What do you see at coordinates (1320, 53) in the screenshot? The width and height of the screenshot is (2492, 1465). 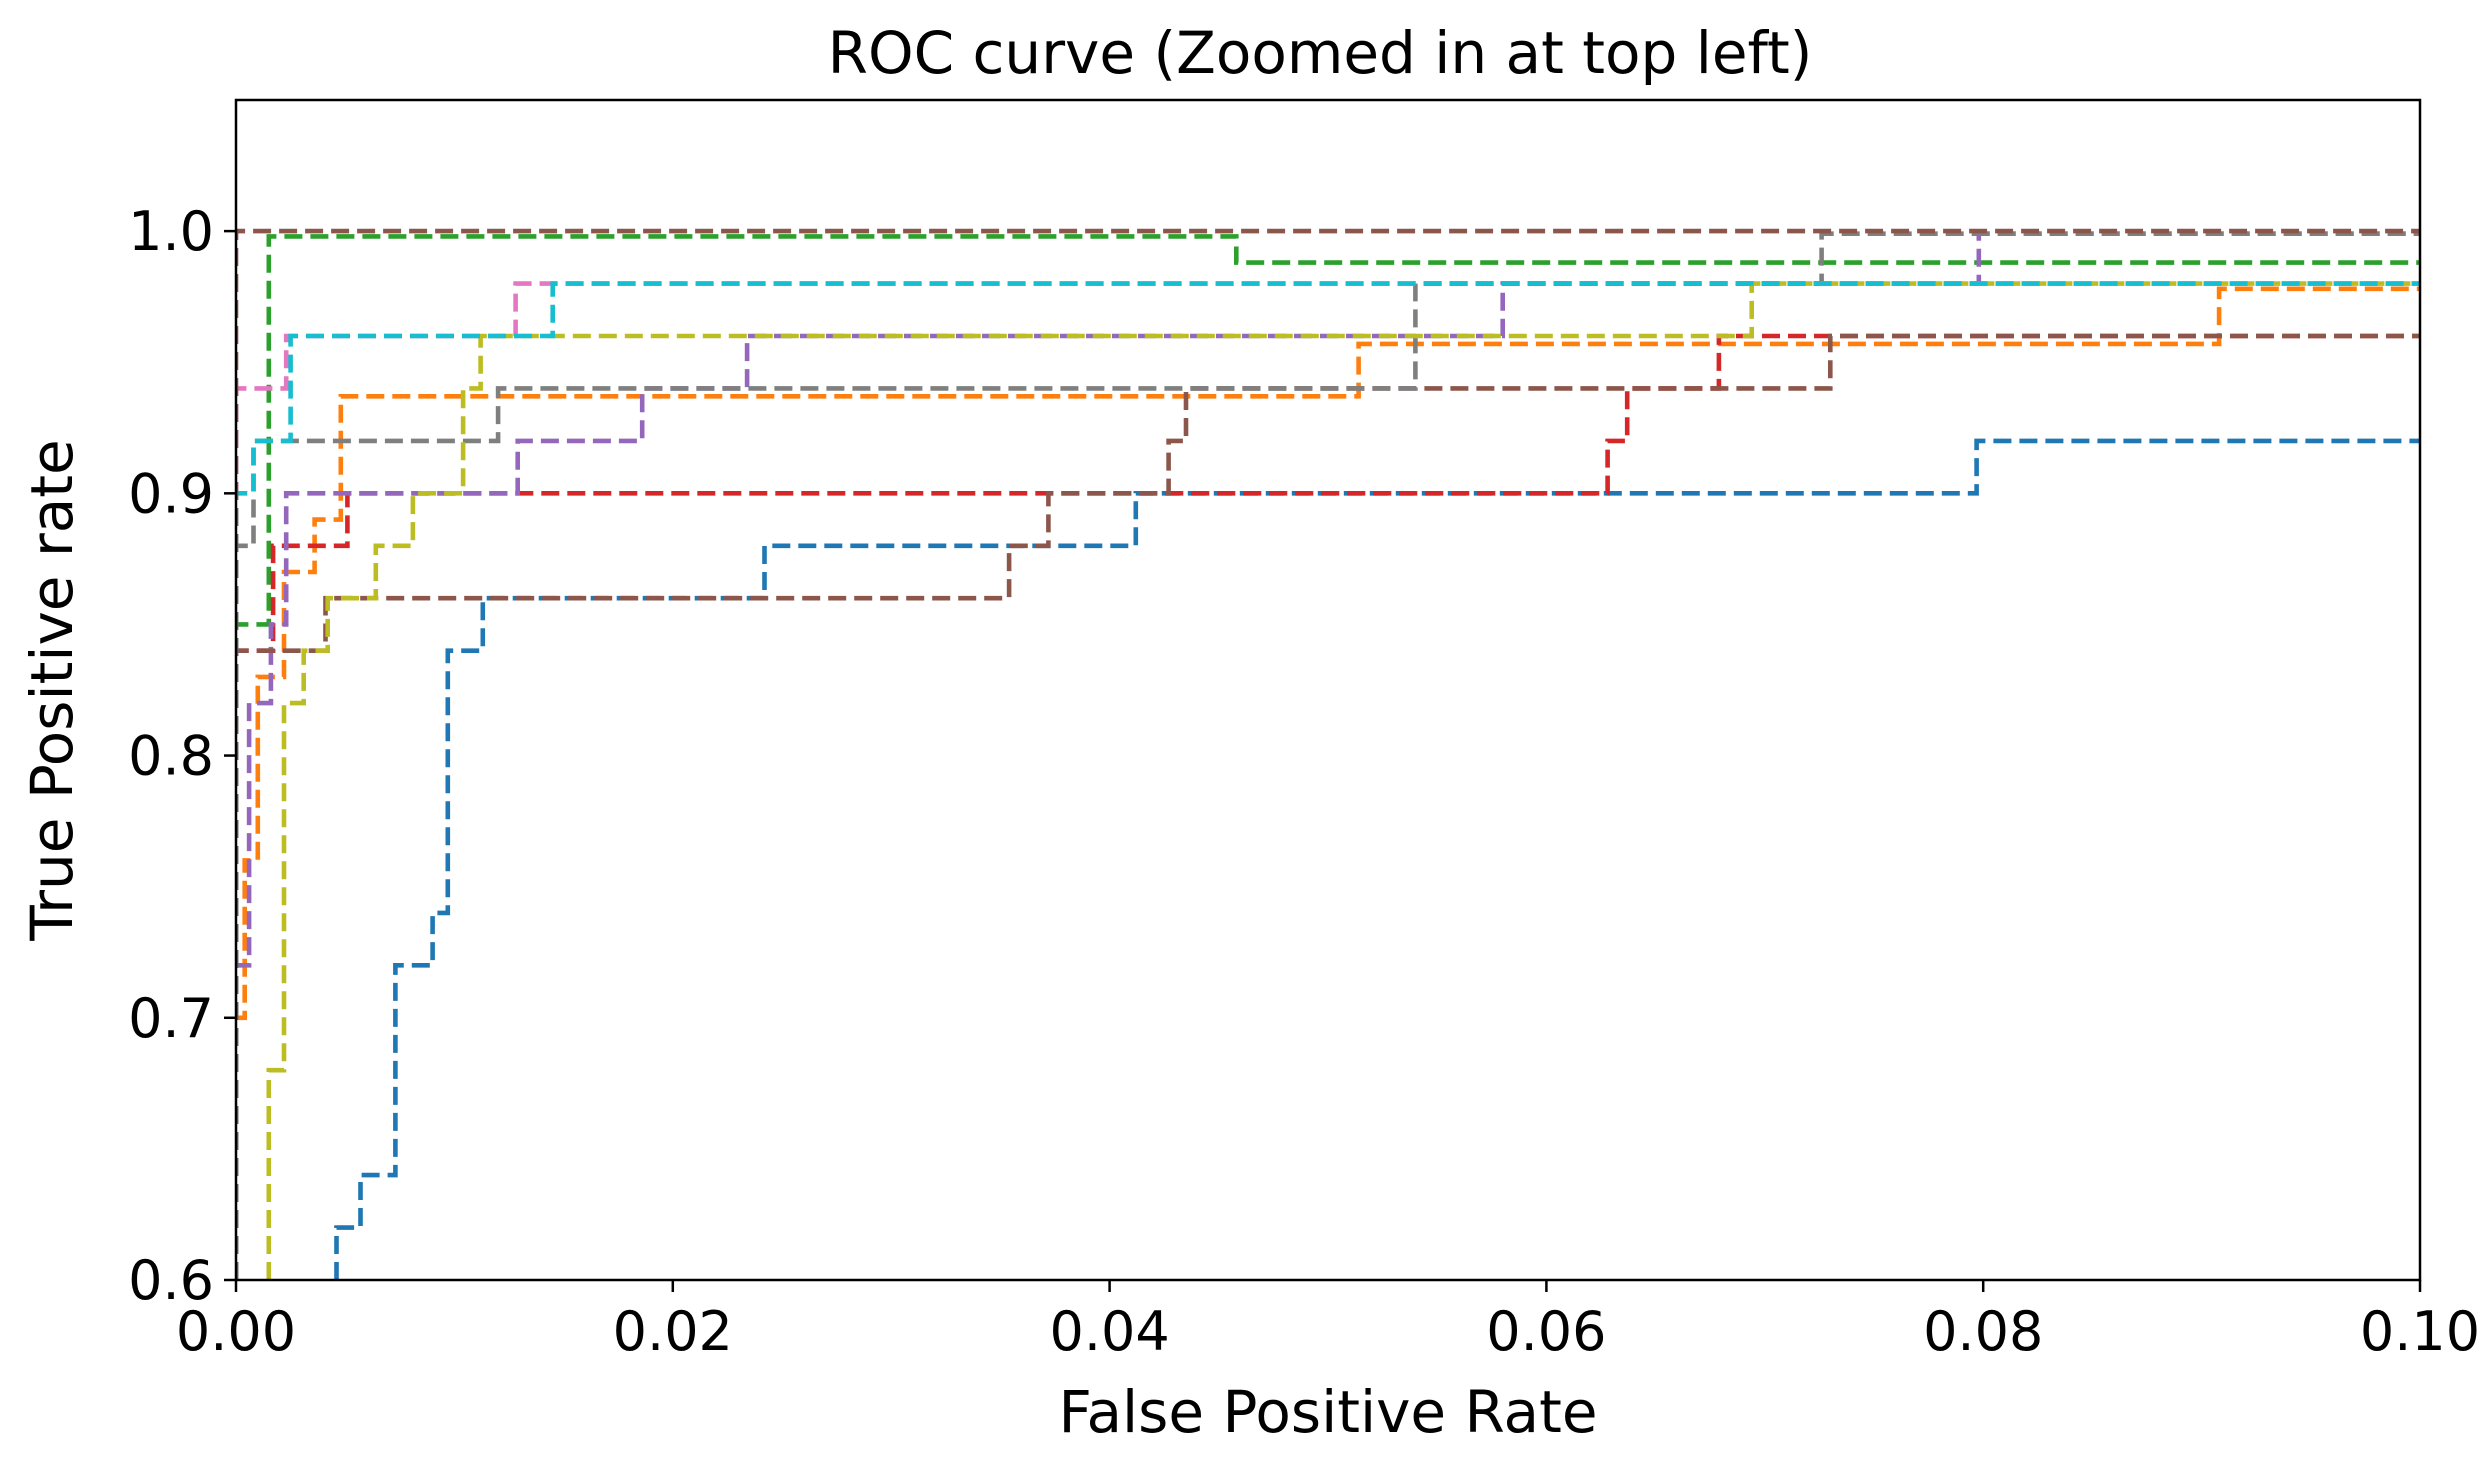 I see `chart-title: ROC curve (Zoomed in at top left)` at bounding box center [1320, 53].